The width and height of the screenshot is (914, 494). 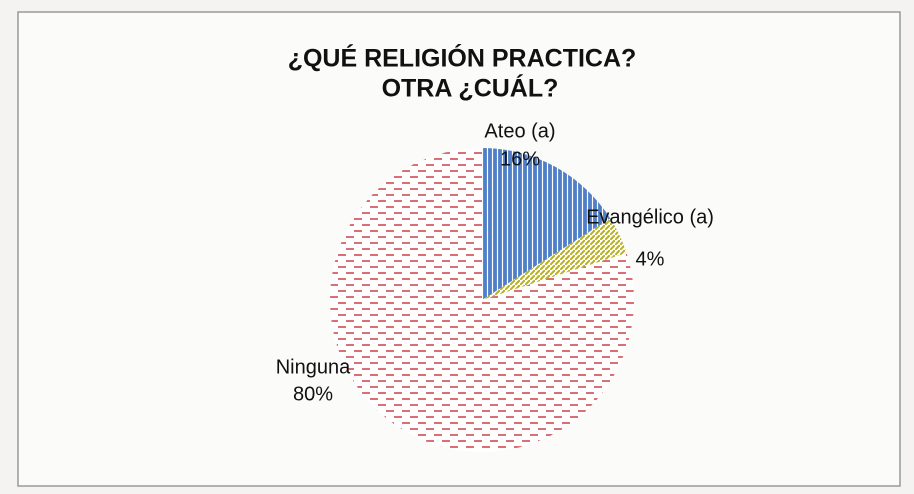 What do you see at coordinates (650, 259) in the screenshot?
I see `slice-value-label: 4%` at bounding box center [650, 259].